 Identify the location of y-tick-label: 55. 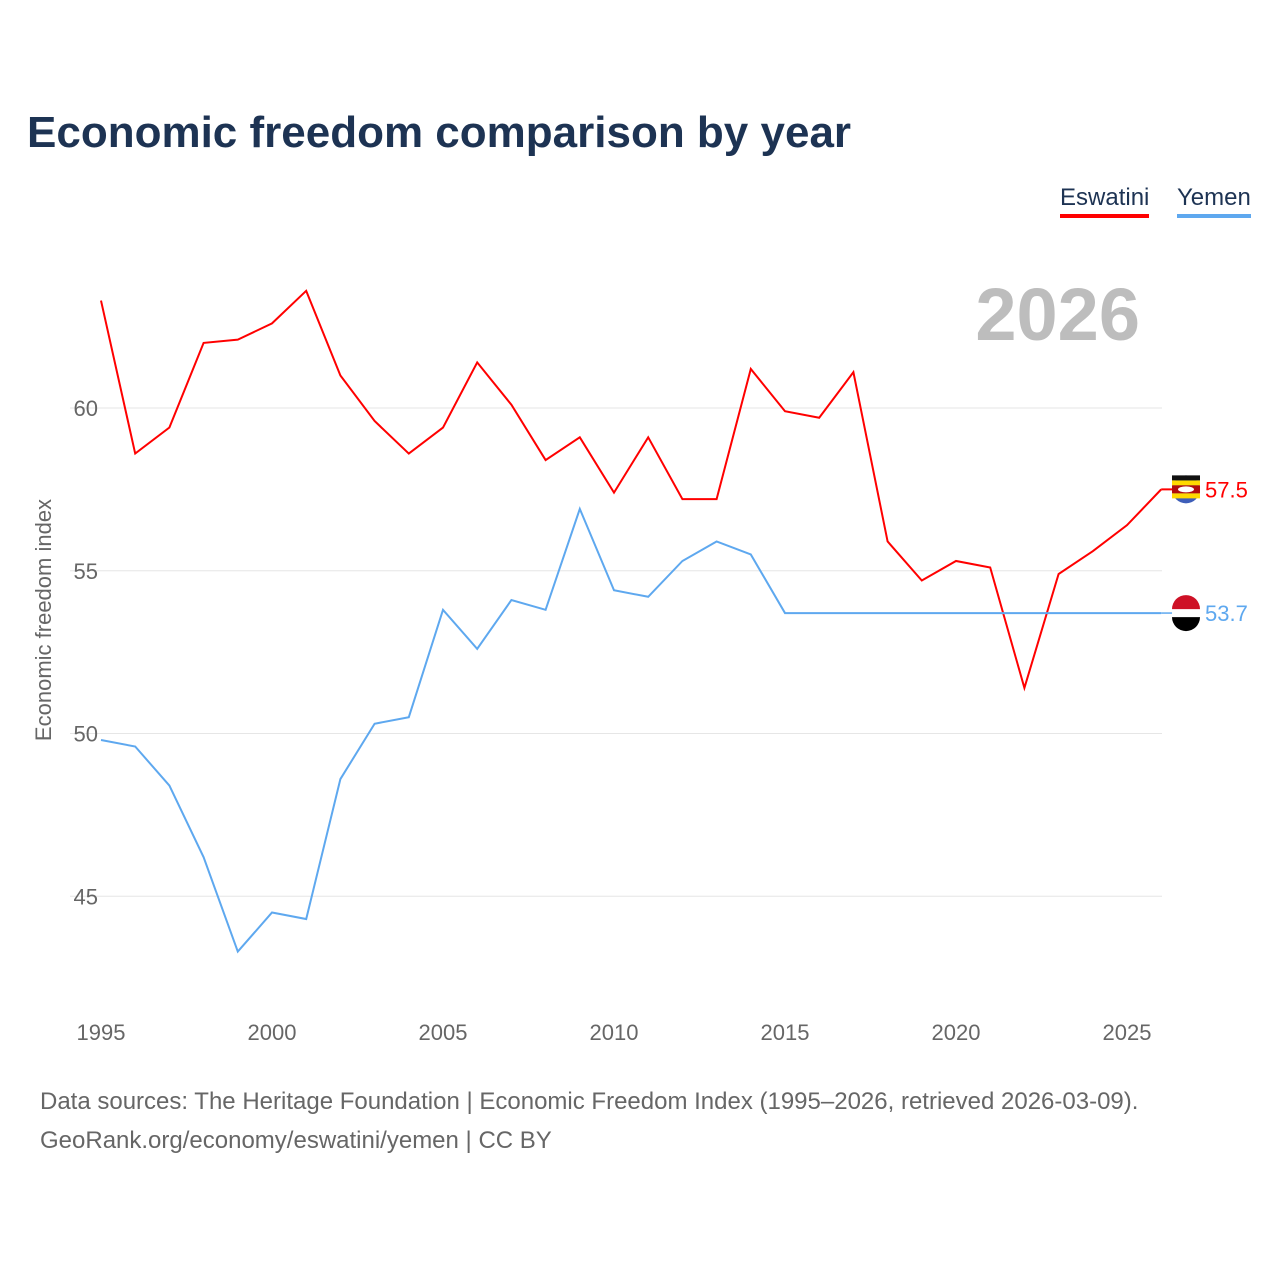
(86, 571).